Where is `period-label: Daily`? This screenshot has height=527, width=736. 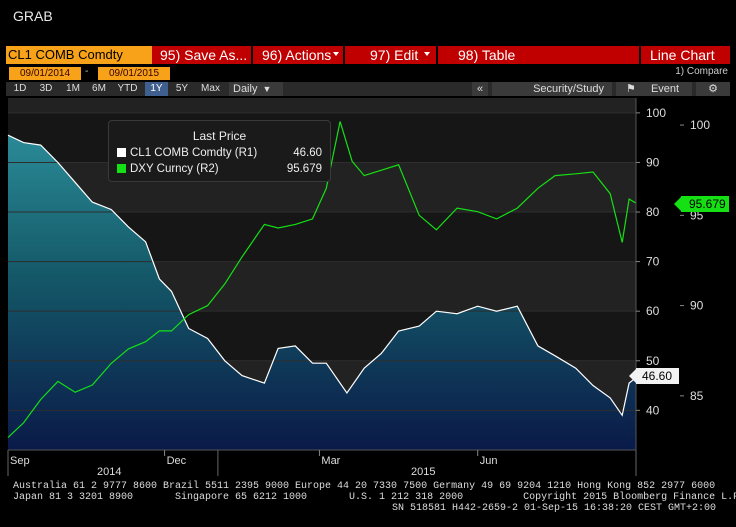 period-label: Daily is located at coordinates (245, 89).